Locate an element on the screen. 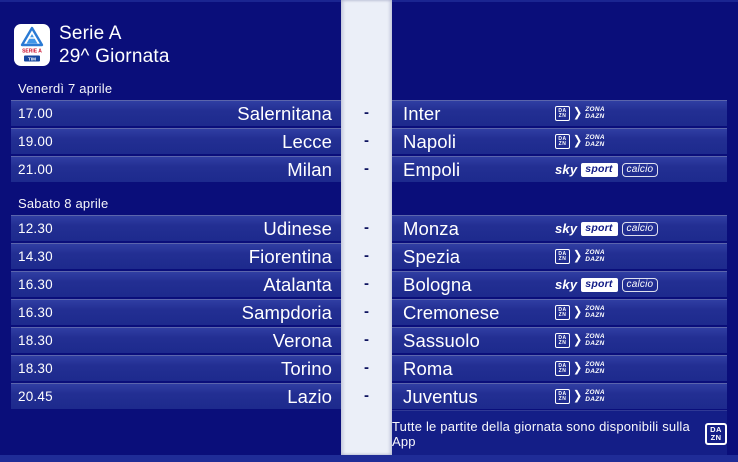 This screenshot has height=462, width=738. match-time: 12.30 is located at coordinates (35, 228).